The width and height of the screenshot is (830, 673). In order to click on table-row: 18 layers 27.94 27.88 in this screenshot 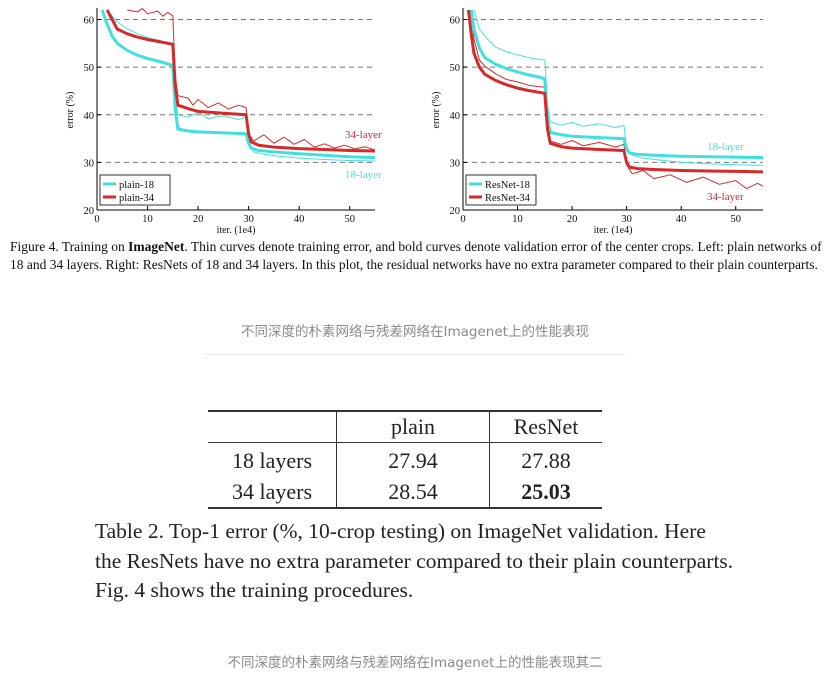, I will do `click(405, 459)`.